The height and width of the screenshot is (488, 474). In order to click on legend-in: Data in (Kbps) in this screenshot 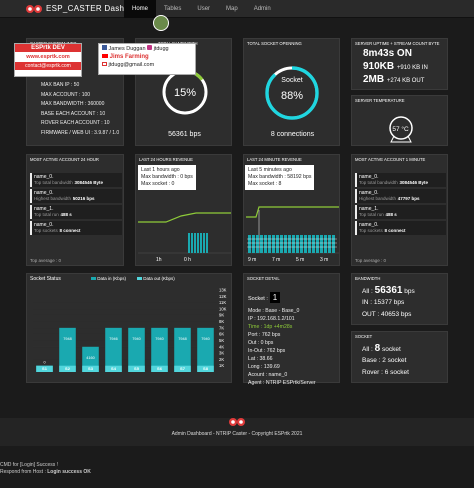, I will do `click(108, 278)`.